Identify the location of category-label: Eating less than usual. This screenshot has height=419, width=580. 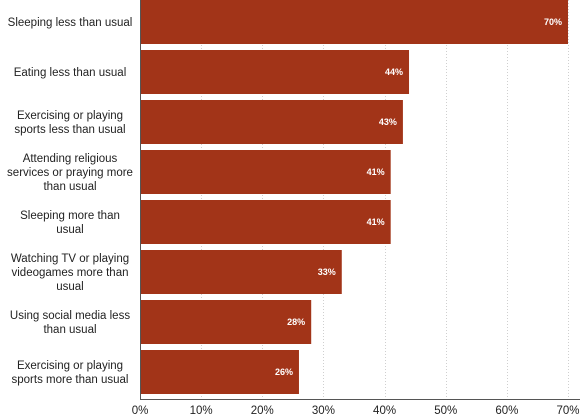
(70, 73).